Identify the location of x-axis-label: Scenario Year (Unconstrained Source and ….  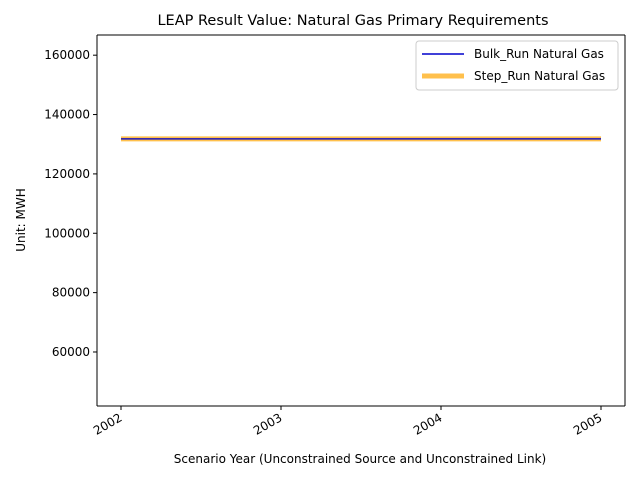
(360, 459).